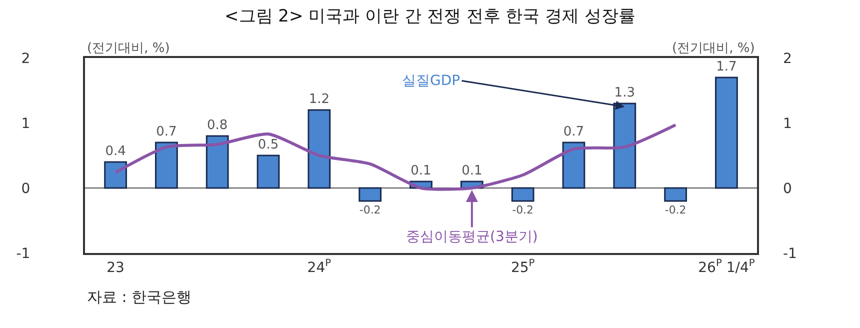 The width and height of the screenshot is (860, 328). What do you see at coordinates (713, 48) in the screenshot?
I see `y2-axis-title: (전기대비, %)` at bounding box center [713, 48].